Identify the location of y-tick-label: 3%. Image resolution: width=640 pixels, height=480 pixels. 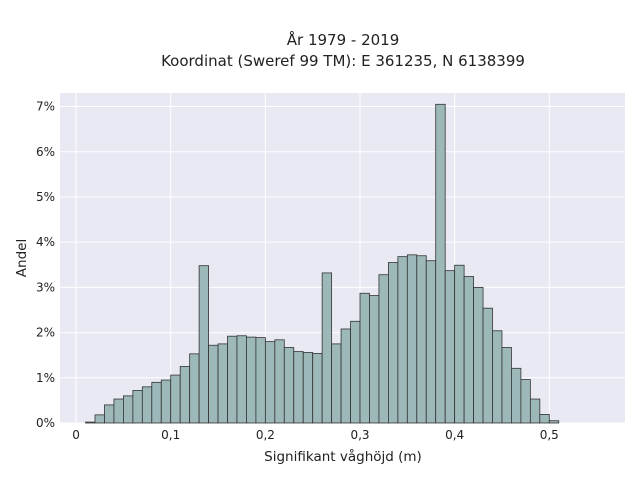
(45, 287).